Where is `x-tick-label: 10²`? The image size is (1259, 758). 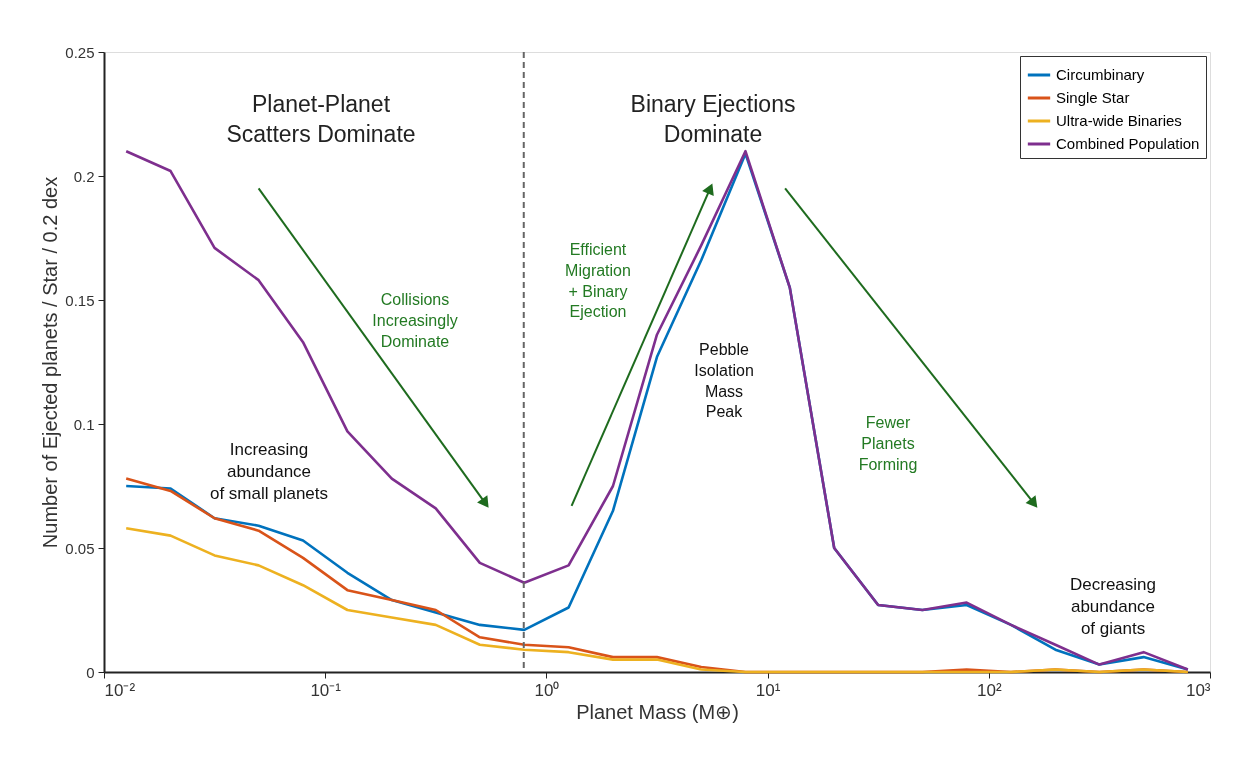
x-tick-label: 10² is located at coordinates (989, 690).